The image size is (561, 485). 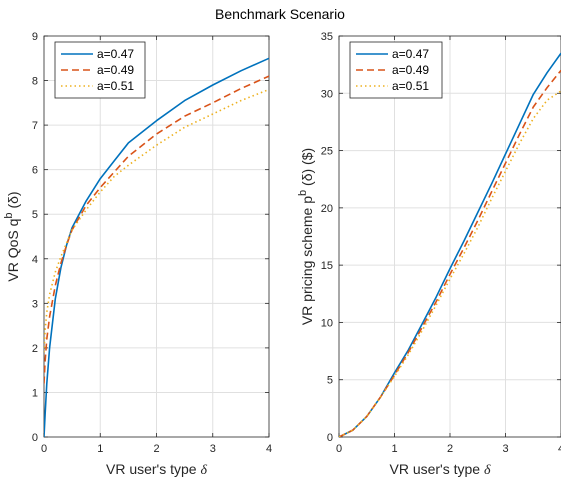 What do you see at coordinates (394, 449) in the screenshot?
I see `pricing-xtick-label: 1` at bounding box center [394, 449].